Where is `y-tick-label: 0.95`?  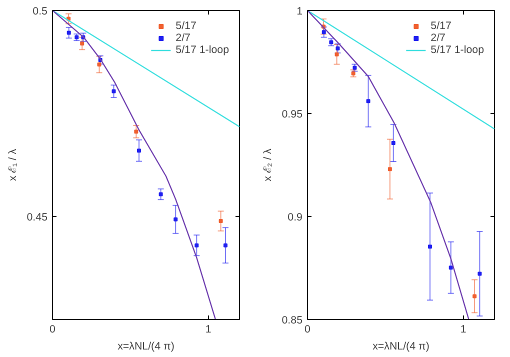 y-tick-label: 0.95 is located at coordinates (292, 114).